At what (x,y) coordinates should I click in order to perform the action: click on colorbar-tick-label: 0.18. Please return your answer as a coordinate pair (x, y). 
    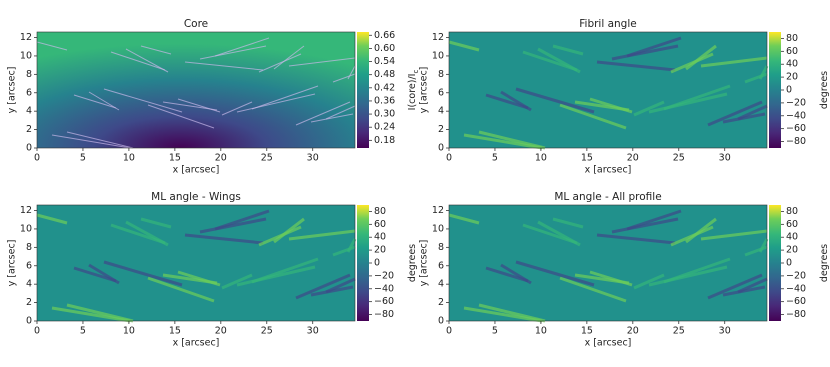
    Looking at the image, I should click on (384, 140).